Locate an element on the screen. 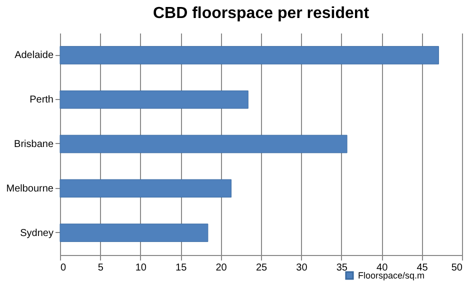  x-tick-label: 40 is located at coordinates (382, 268).